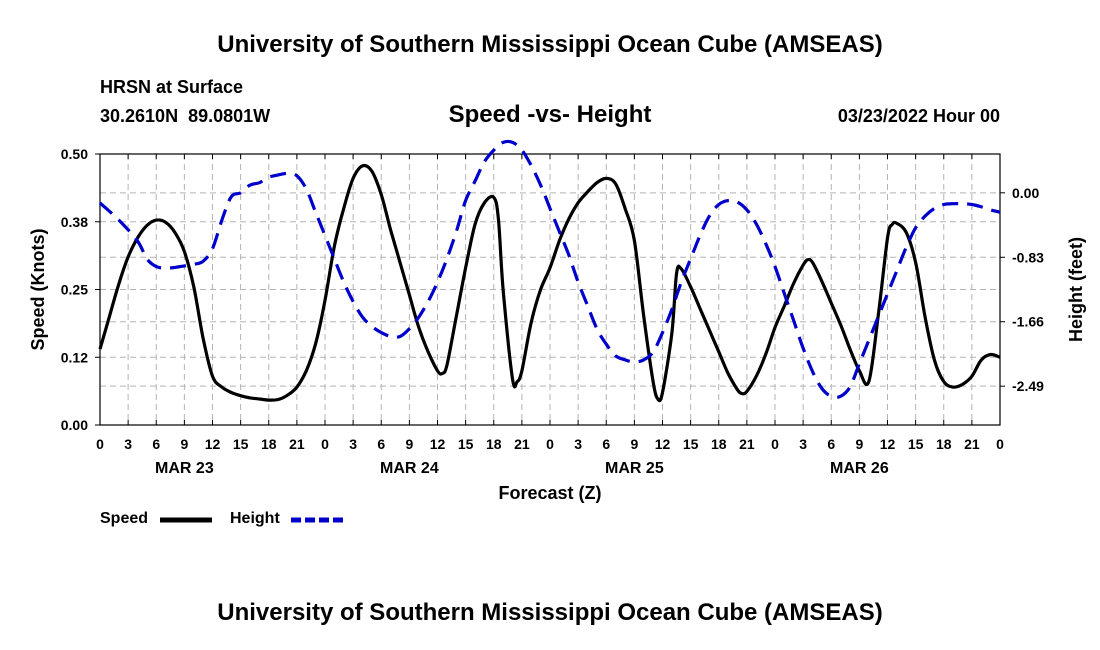  What do you see at coordinates (1076, 289) in the screenshot?
I see `y-right-axis-title: Height (feet)` at bounding box center [1076, 289].